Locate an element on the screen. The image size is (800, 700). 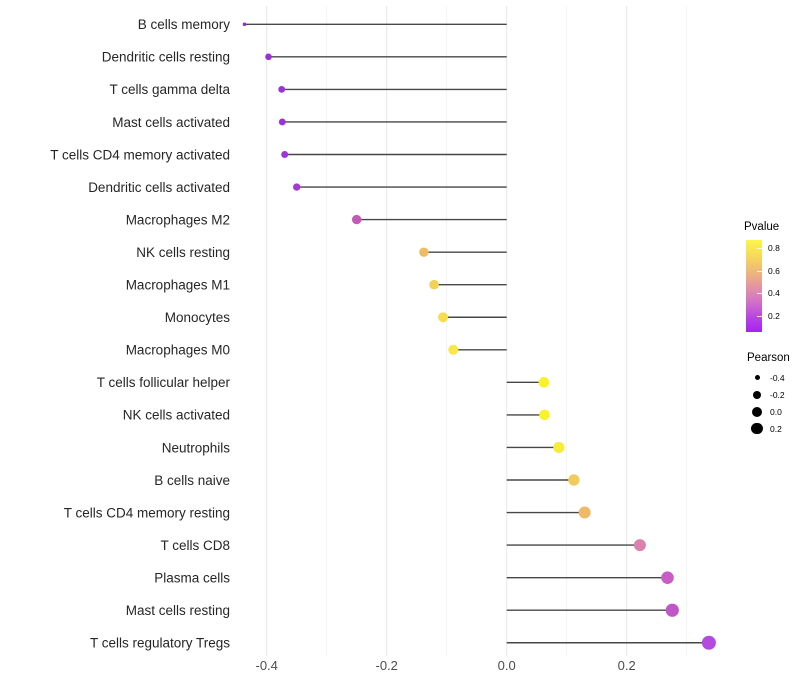
y-axis-label: Dendritic cells resting is located at coordinates (166, 57).